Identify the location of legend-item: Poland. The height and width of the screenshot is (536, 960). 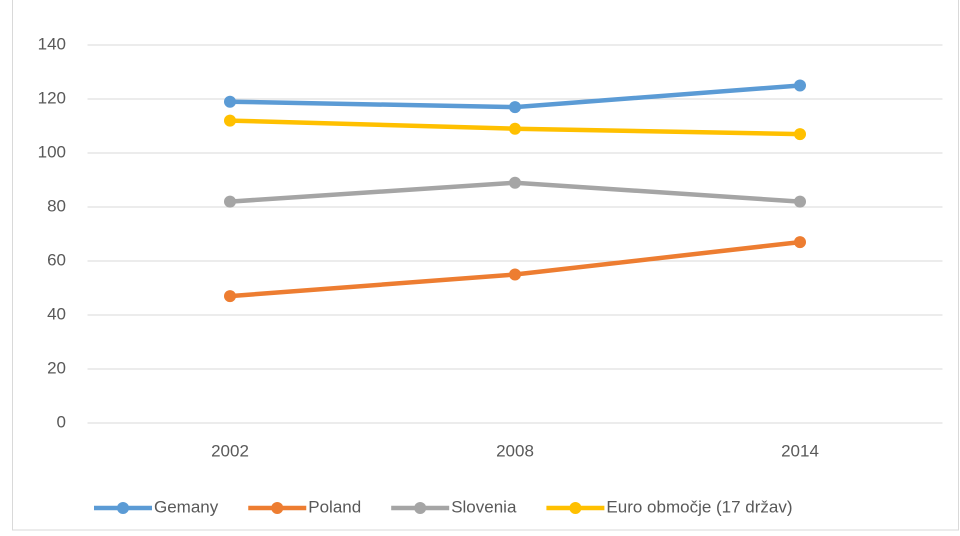
(304, 506).